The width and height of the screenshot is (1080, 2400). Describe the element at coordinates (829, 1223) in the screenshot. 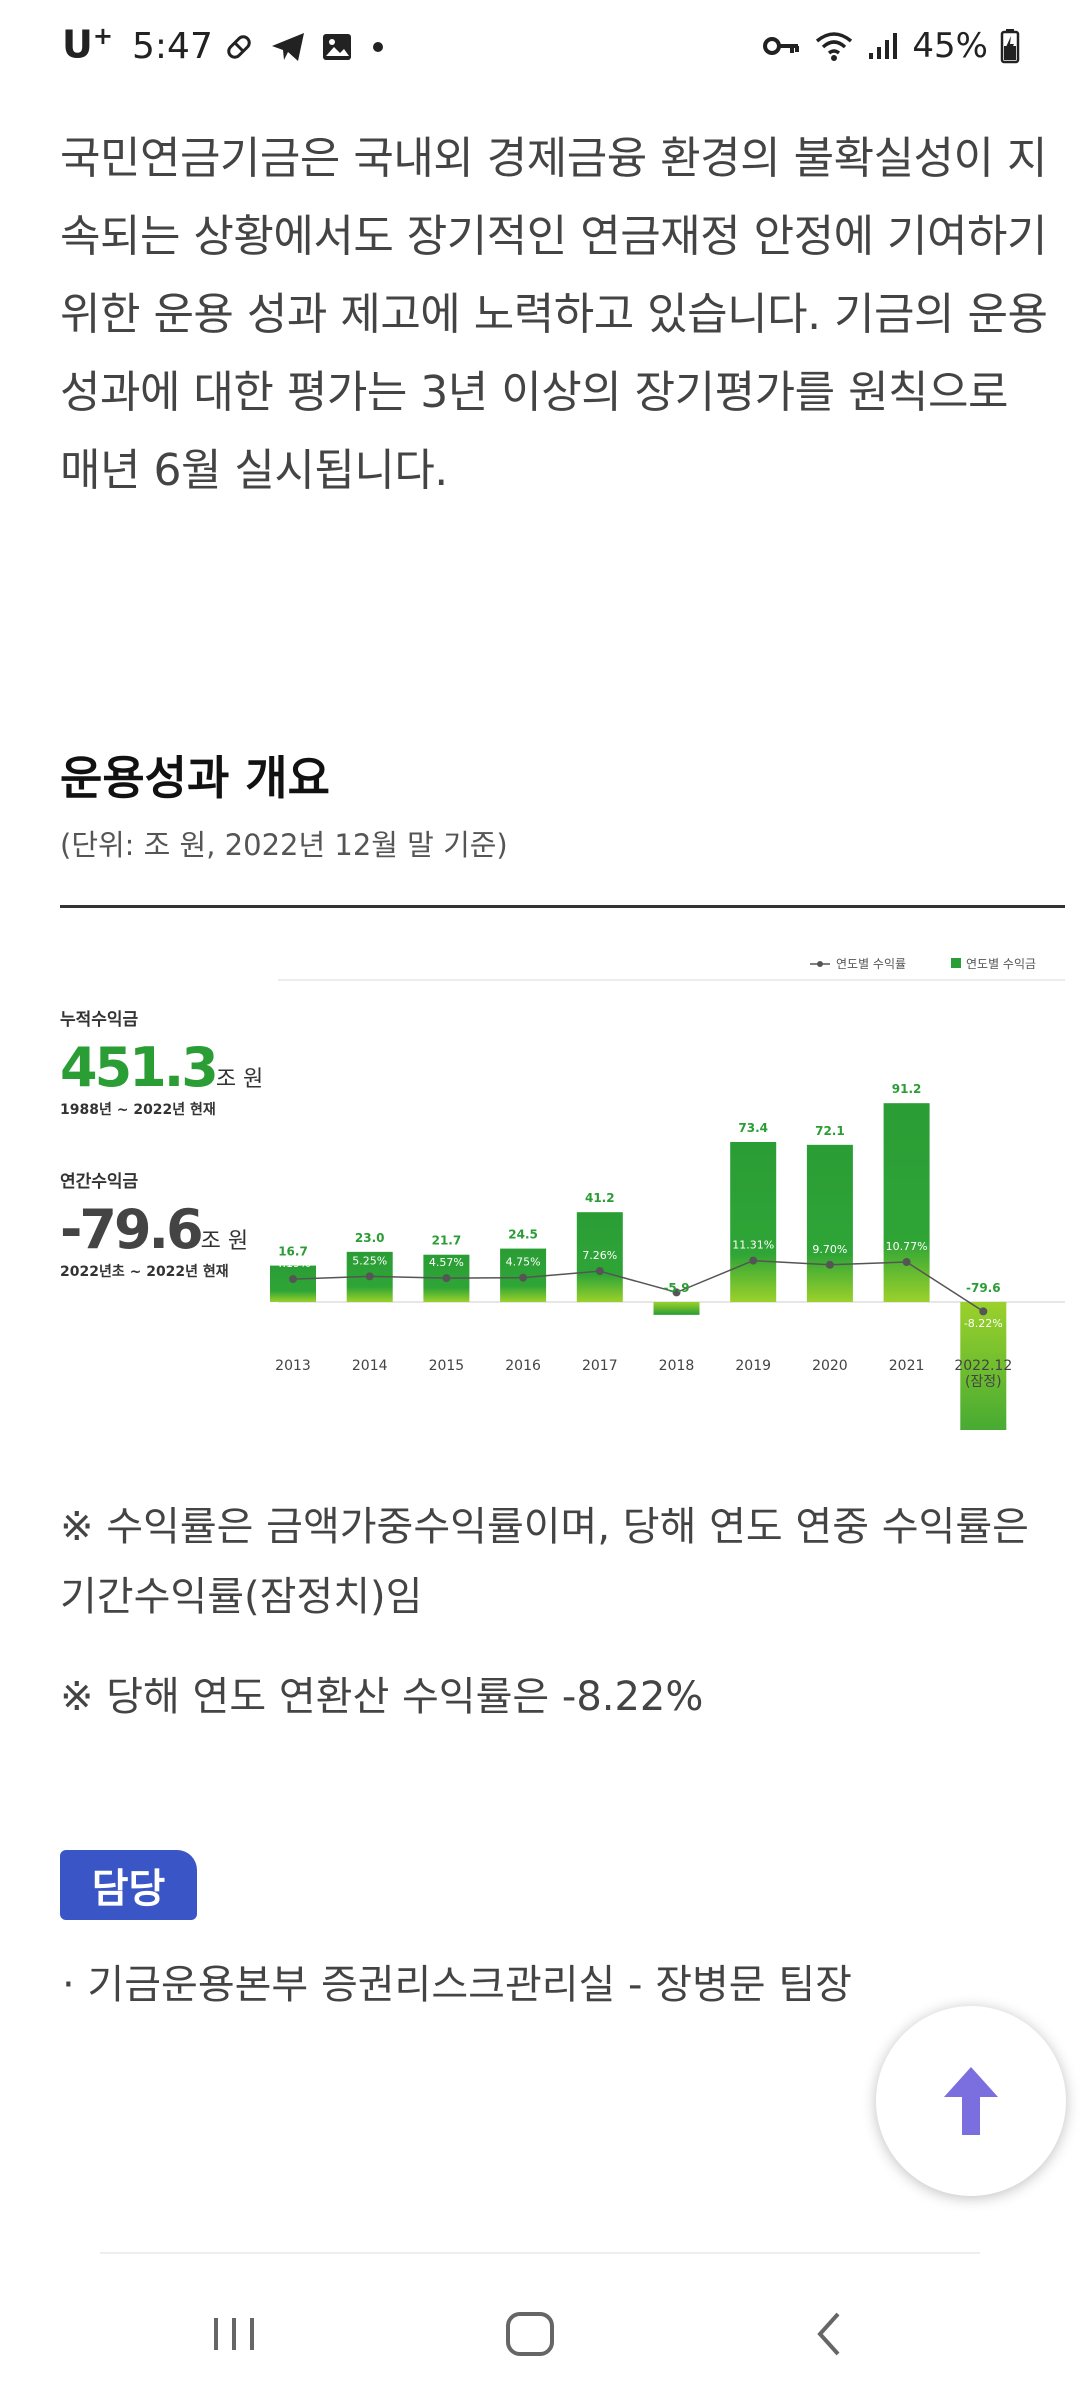

I see `bar-2020` at that location.